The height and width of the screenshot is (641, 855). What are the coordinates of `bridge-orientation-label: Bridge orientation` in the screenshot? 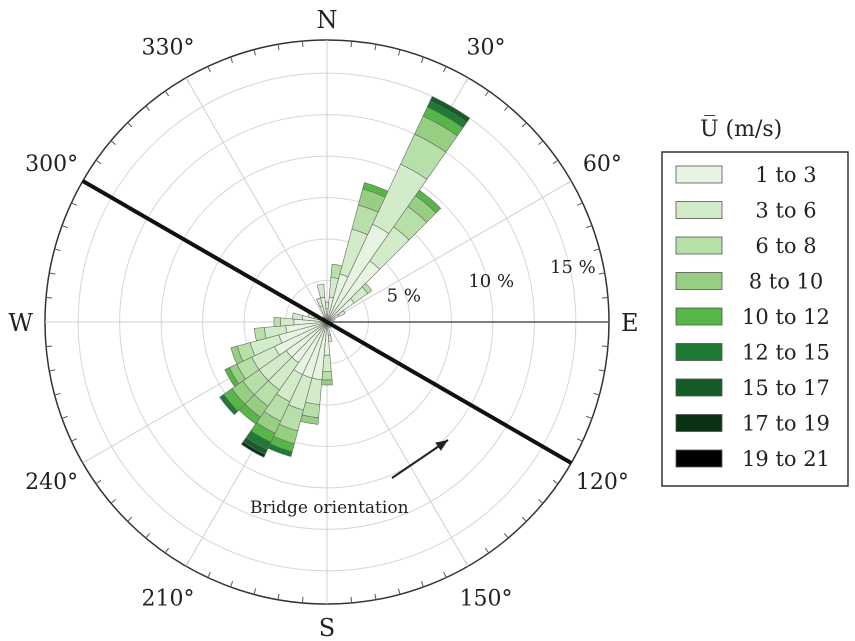 It's located at (329, 508).